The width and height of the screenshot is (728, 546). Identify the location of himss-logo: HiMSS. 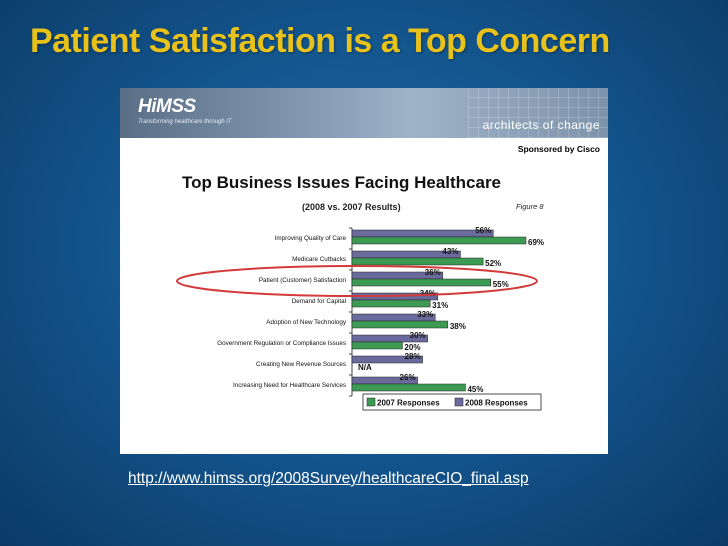
(167, 106).